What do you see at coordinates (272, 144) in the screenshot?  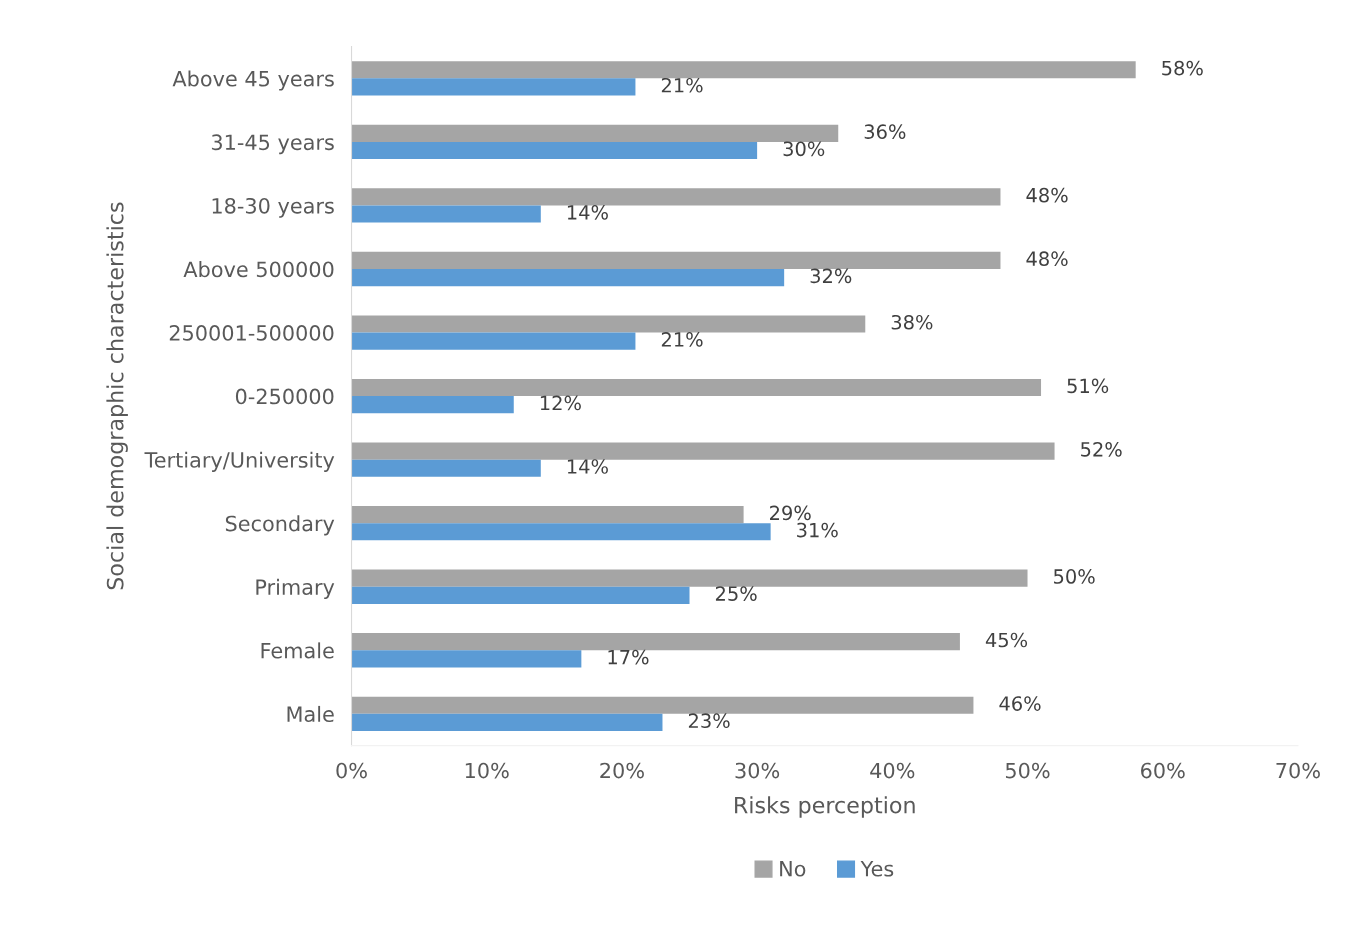 I see `y-tick-label: 31-45 years` at bounding box center [272, 144].